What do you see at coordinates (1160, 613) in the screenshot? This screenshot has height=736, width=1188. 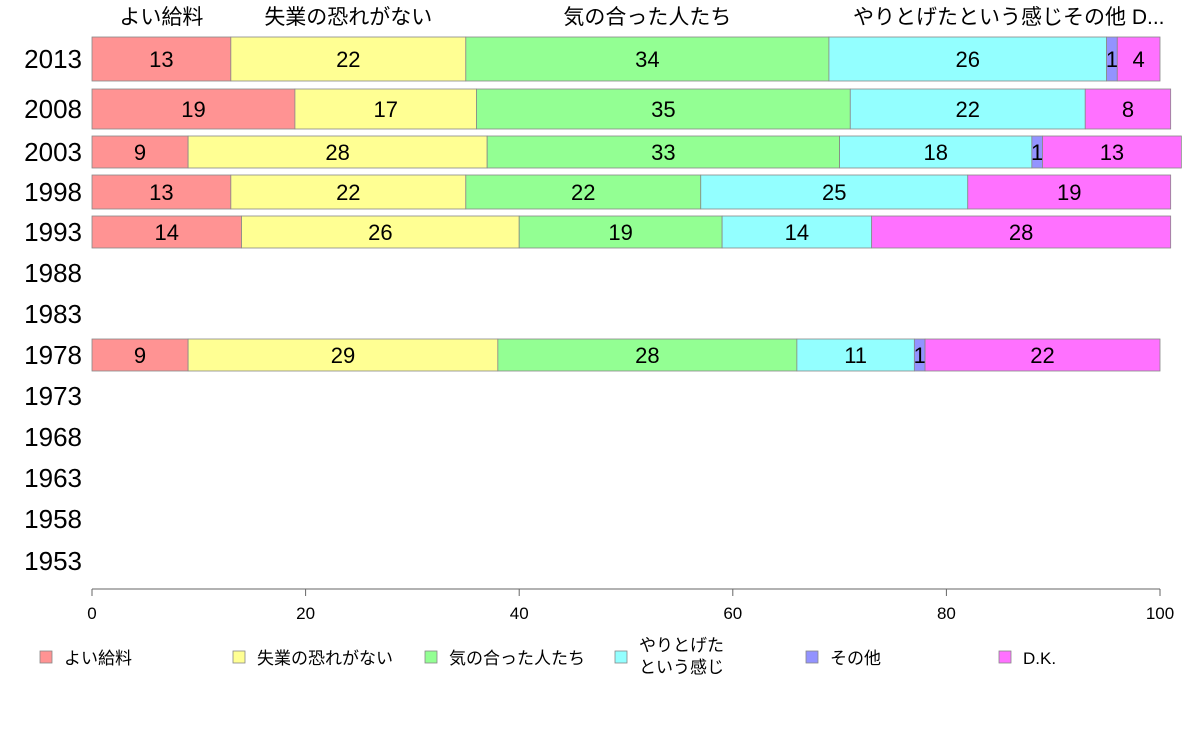 I see `x-tick-label: 100` at bounding box center [1160, 613].